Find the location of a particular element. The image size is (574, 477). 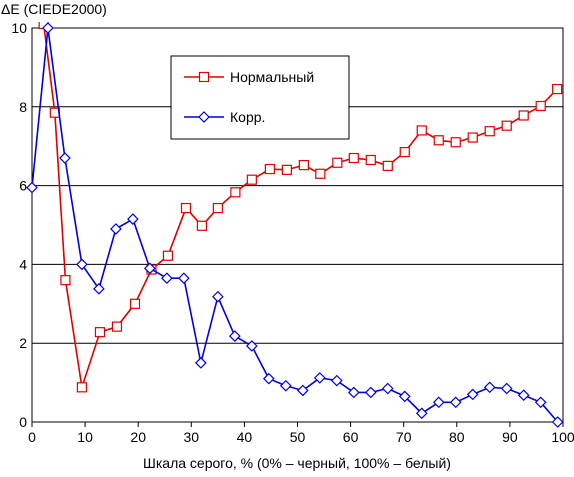

y-tick-label: 6 is located at coordinates (23, 186).